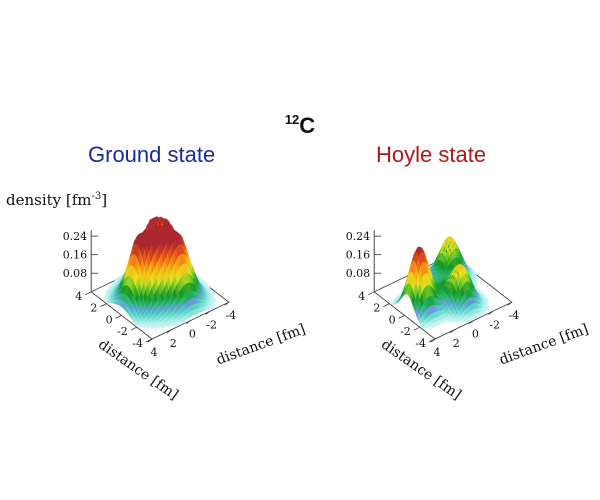 The width and height of the screenshot is (600, 500). I want to click on hoyle-state-title: Hoyle state, so click(431, 154).